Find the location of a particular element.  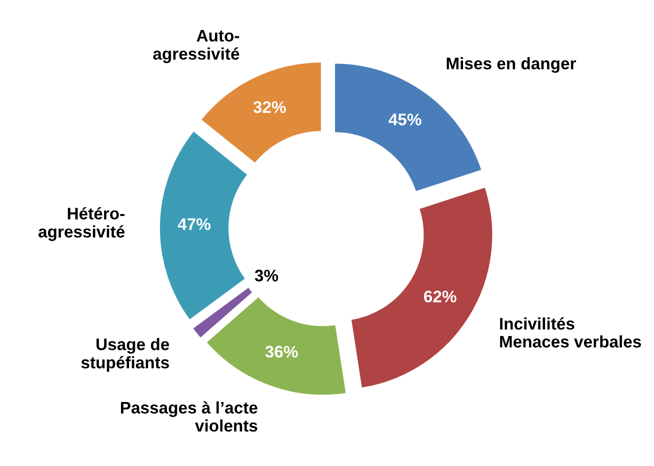

slice-label: Mises en danger is located at coordinates (511, 65).